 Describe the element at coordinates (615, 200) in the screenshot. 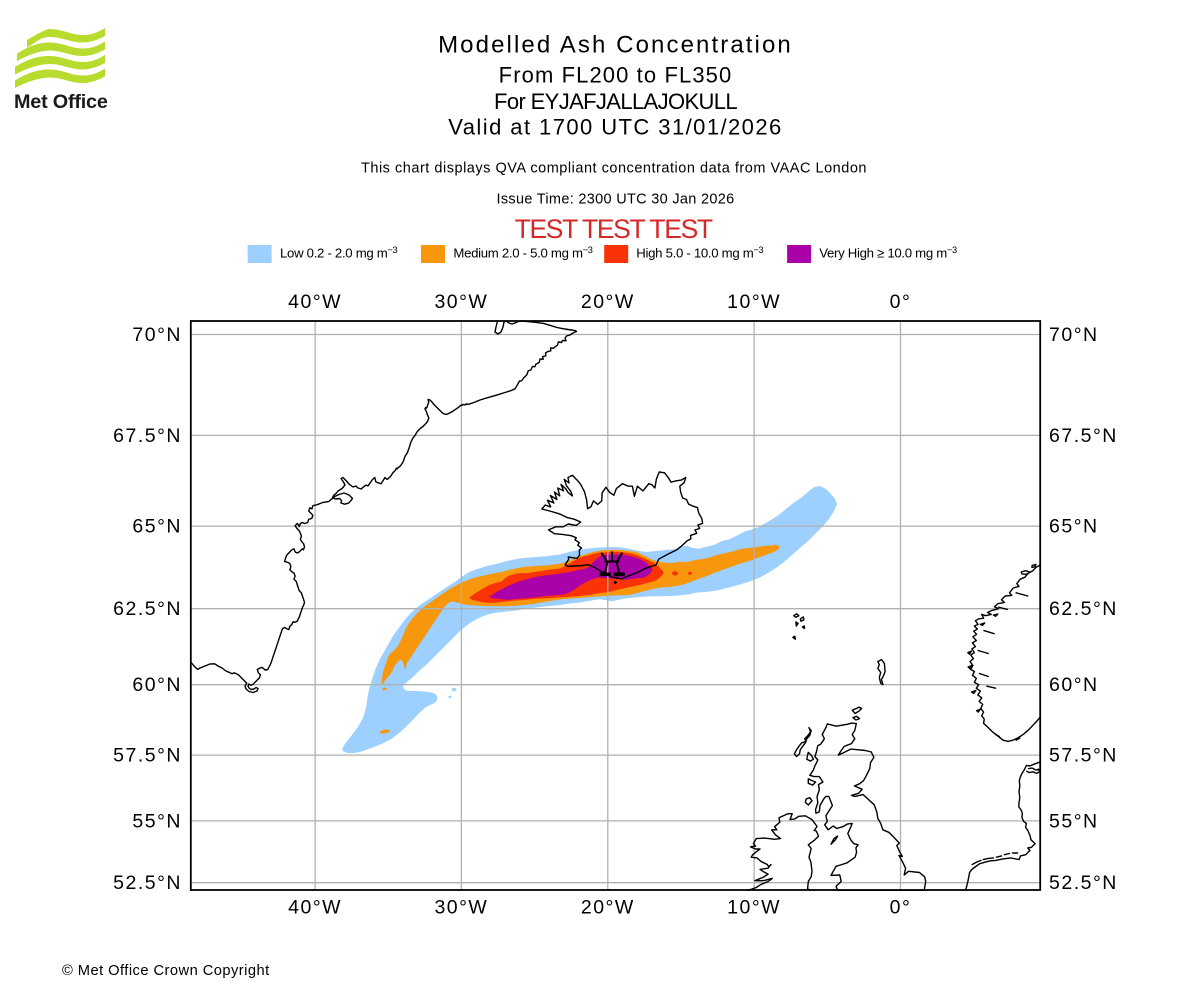

I see `svg-text:Issue Time: 2300 UTC 30 Jan 20: Issue Time: 2300 UTC 30 Jan 2026` at that location.